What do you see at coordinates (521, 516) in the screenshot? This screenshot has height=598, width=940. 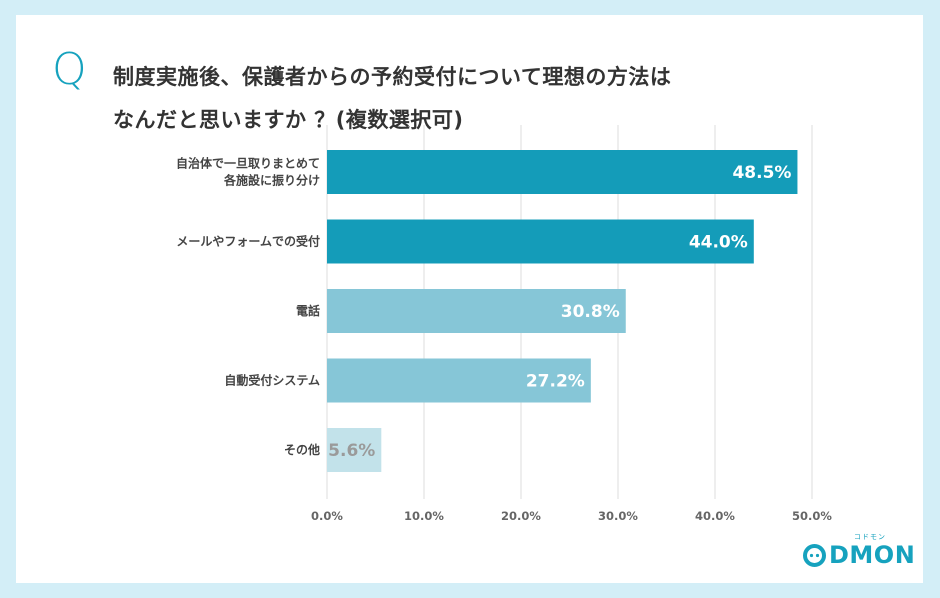 I see `x-tick-label: 20.0%` at bounding box center [521, 516].